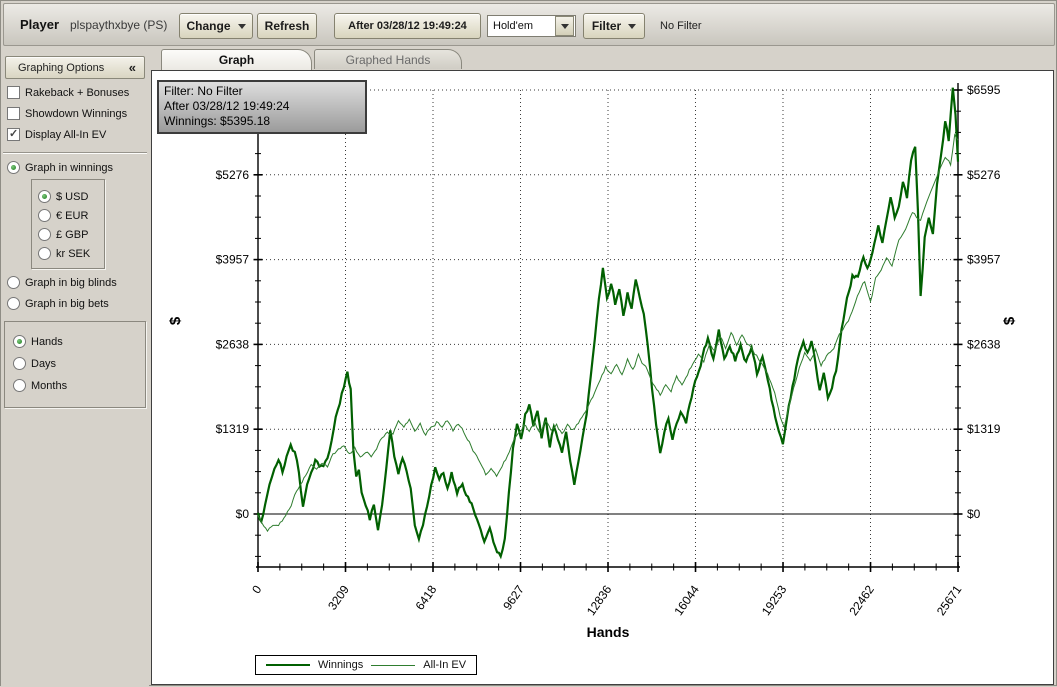 This screenshot has height=687, width=1057. I want to click on legend-label-winnings: Winnings, so click(341, 665).